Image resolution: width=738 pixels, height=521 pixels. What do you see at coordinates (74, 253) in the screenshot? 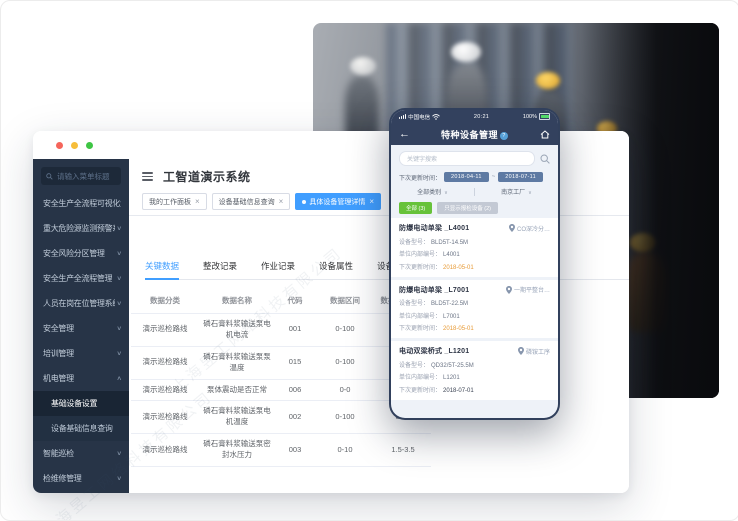
I see `sidebar-item-label: 安全风险分区管理` at bounding box center [74, 253].